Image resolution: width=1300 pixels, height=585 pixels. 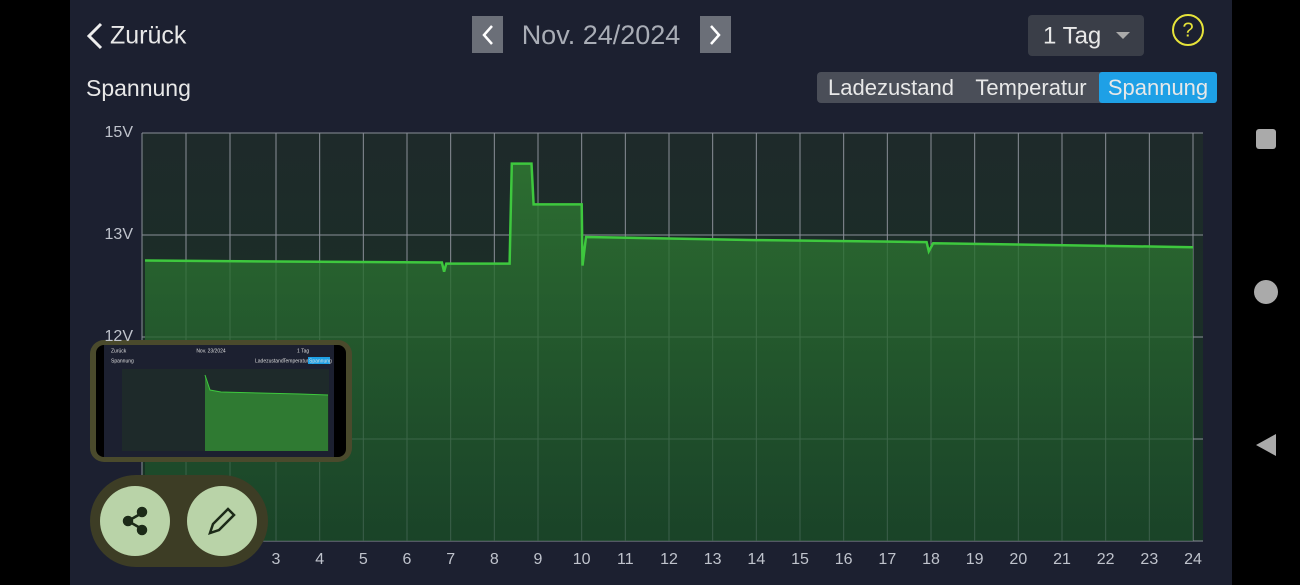 I want to click on x-tick-label: 24, so click(x=1193, y=559).